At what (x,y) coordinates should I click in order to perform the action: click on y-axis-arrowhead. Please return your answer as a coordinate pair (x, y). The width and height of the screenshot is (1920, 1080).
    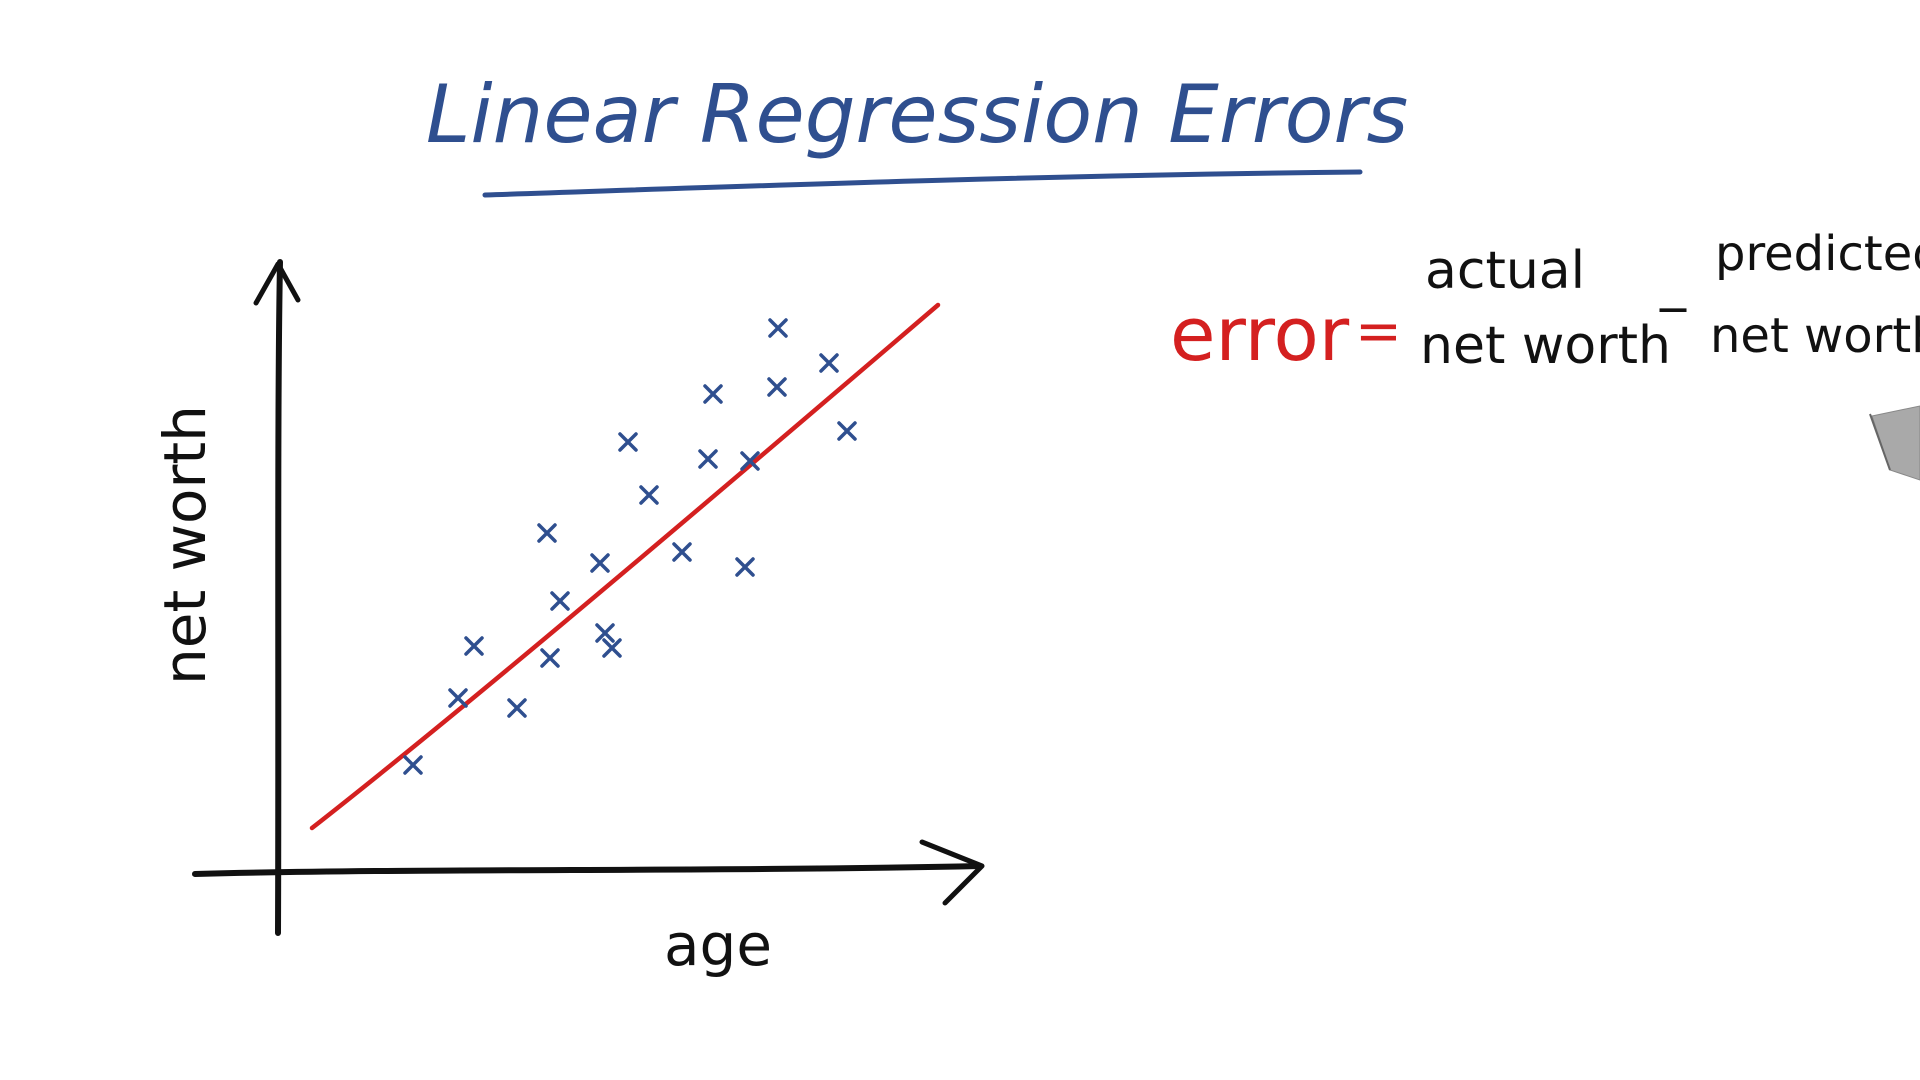
    Looking at the image, I should click on (277, 283).